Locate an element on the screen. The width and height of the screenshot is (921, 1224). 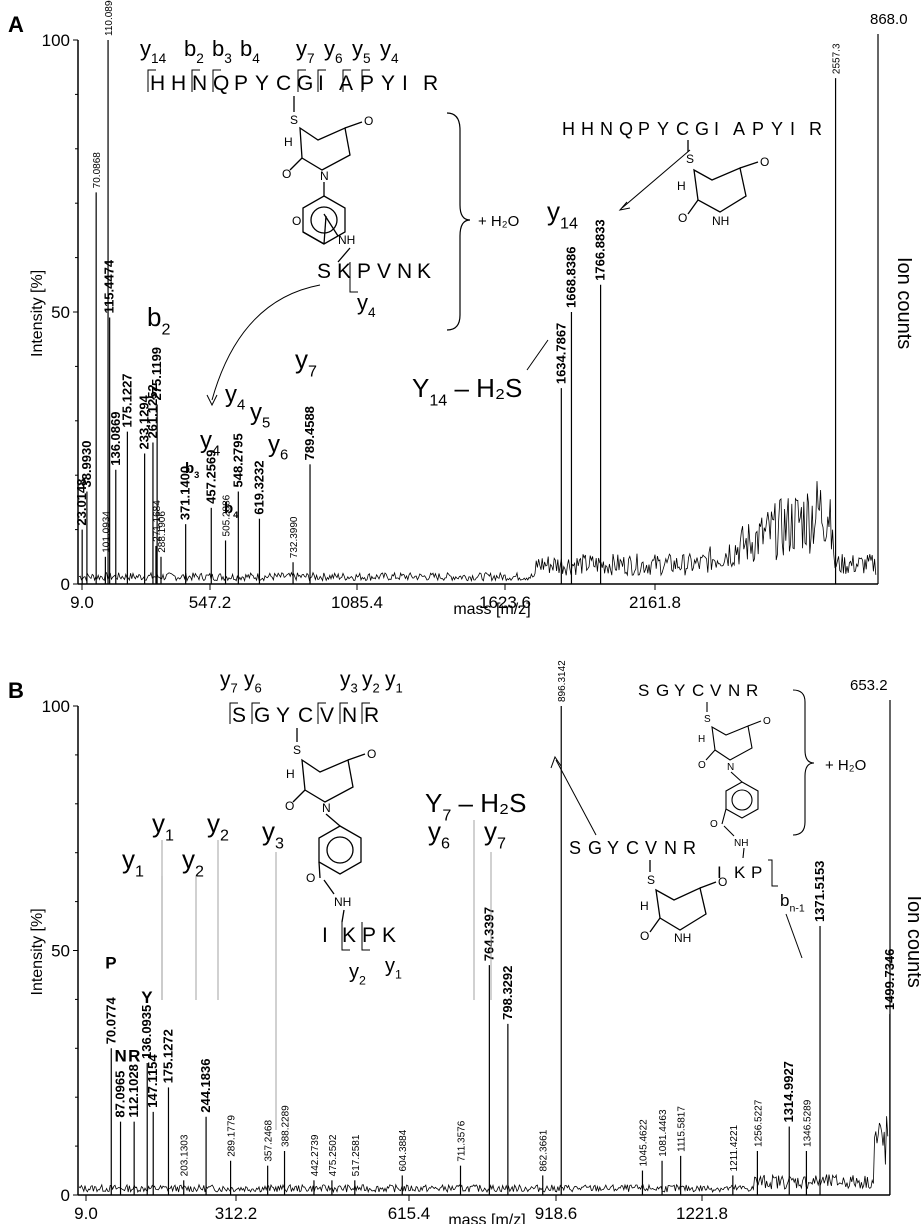
aa-letter: P is located at coordinates (110, 962).